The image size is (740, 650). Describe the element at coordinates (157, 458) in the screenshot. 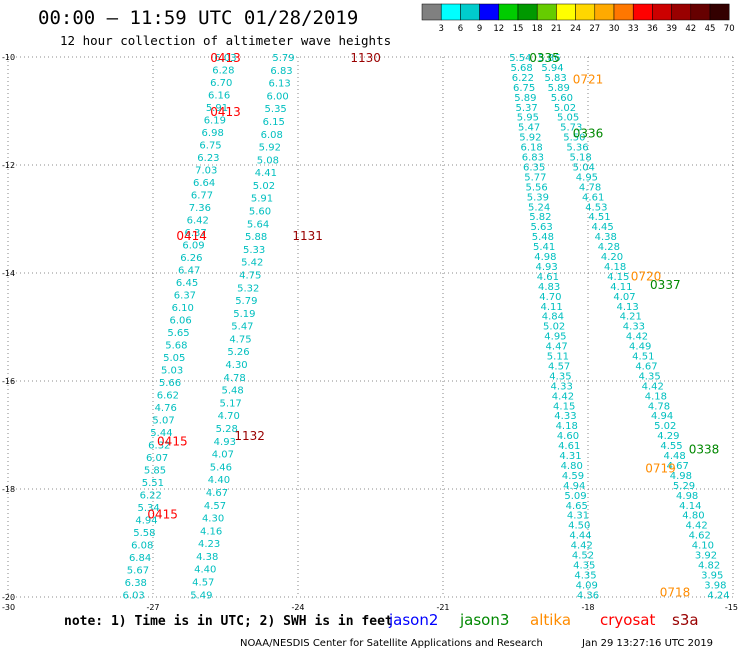

I see `swh-value: 6.07` at that location.